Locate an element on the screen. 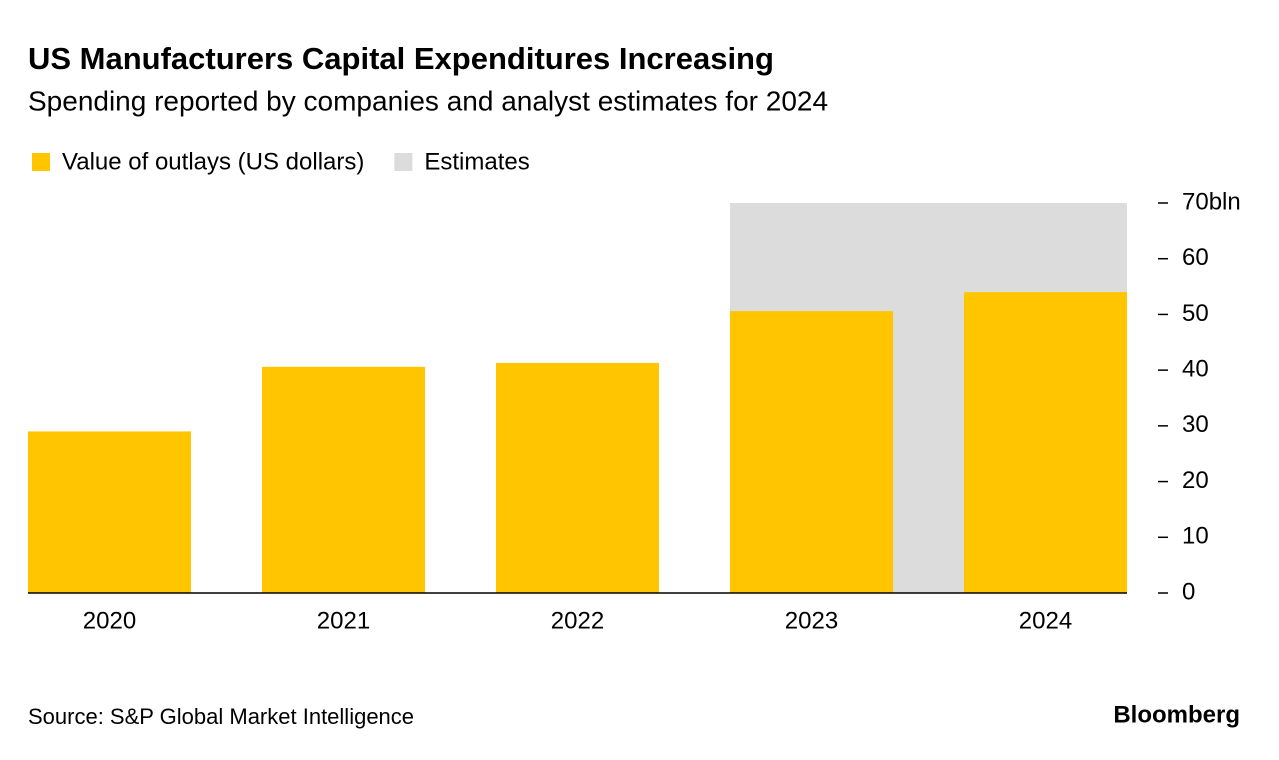 This screenshot has height=760, width=1279. x-tick-label: 2020 is located at coordinates (109, 620).